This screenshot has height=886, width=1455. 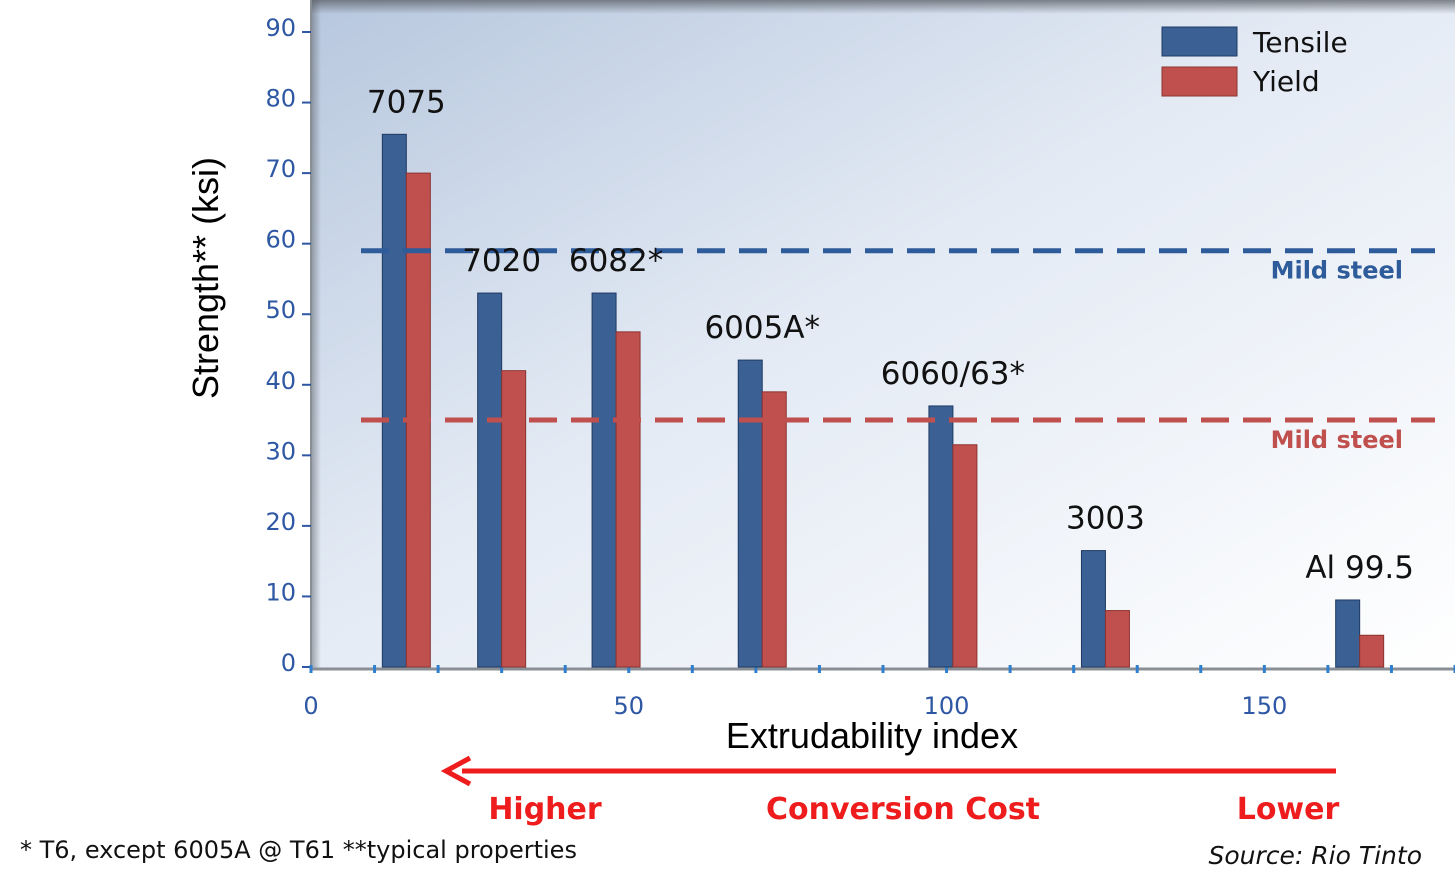 What do you see at coordinates (616, 261) in the screenshot?
I see `alloy-label-2: 6082*` at bounding box center [616, 261].